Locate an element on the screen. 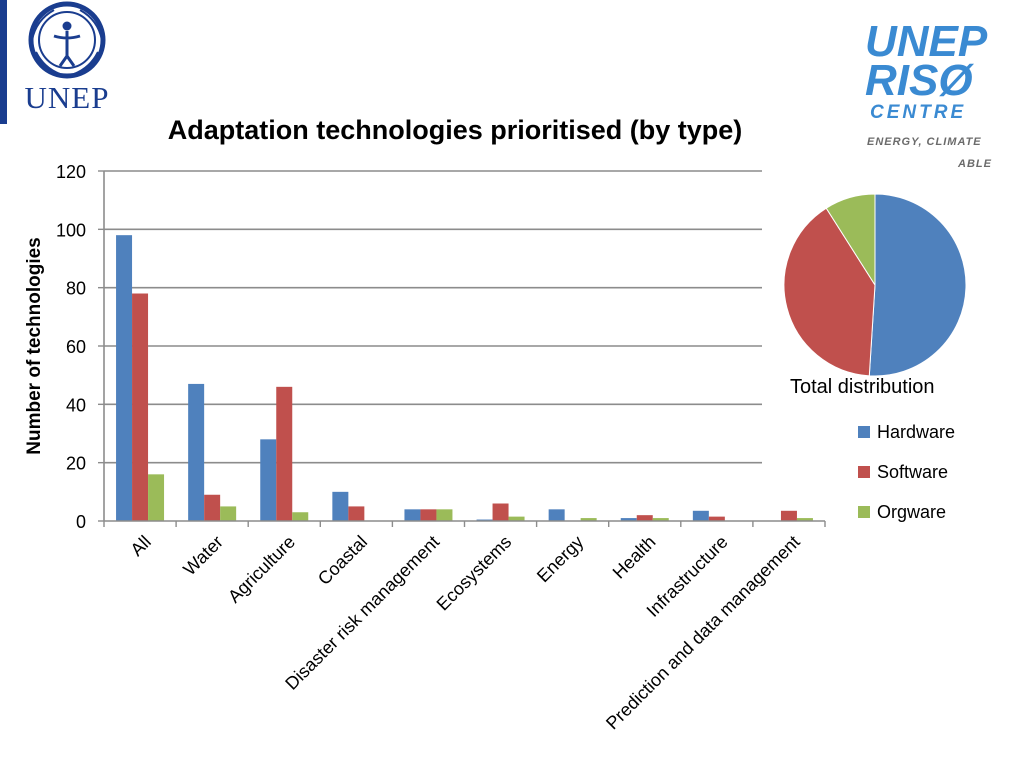  x-tick-label-disaster-risk-management: Disaster risk management is located at coordinates (362, 613).